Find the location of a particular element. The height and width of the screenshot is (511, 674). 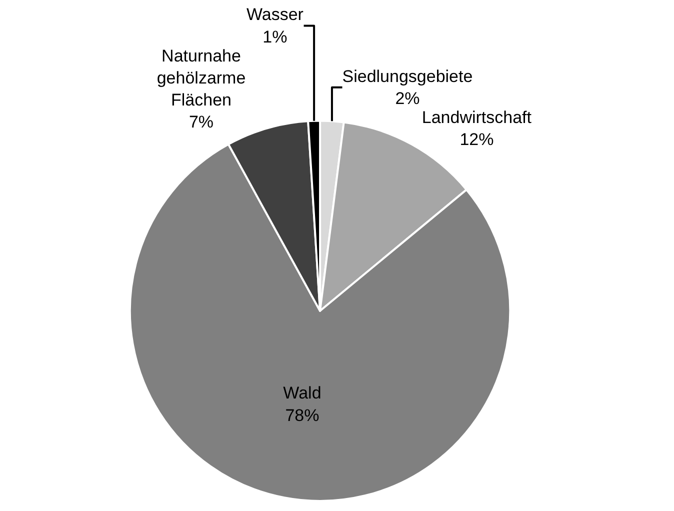

data-label: 7% is located at coordinates (201, 122).